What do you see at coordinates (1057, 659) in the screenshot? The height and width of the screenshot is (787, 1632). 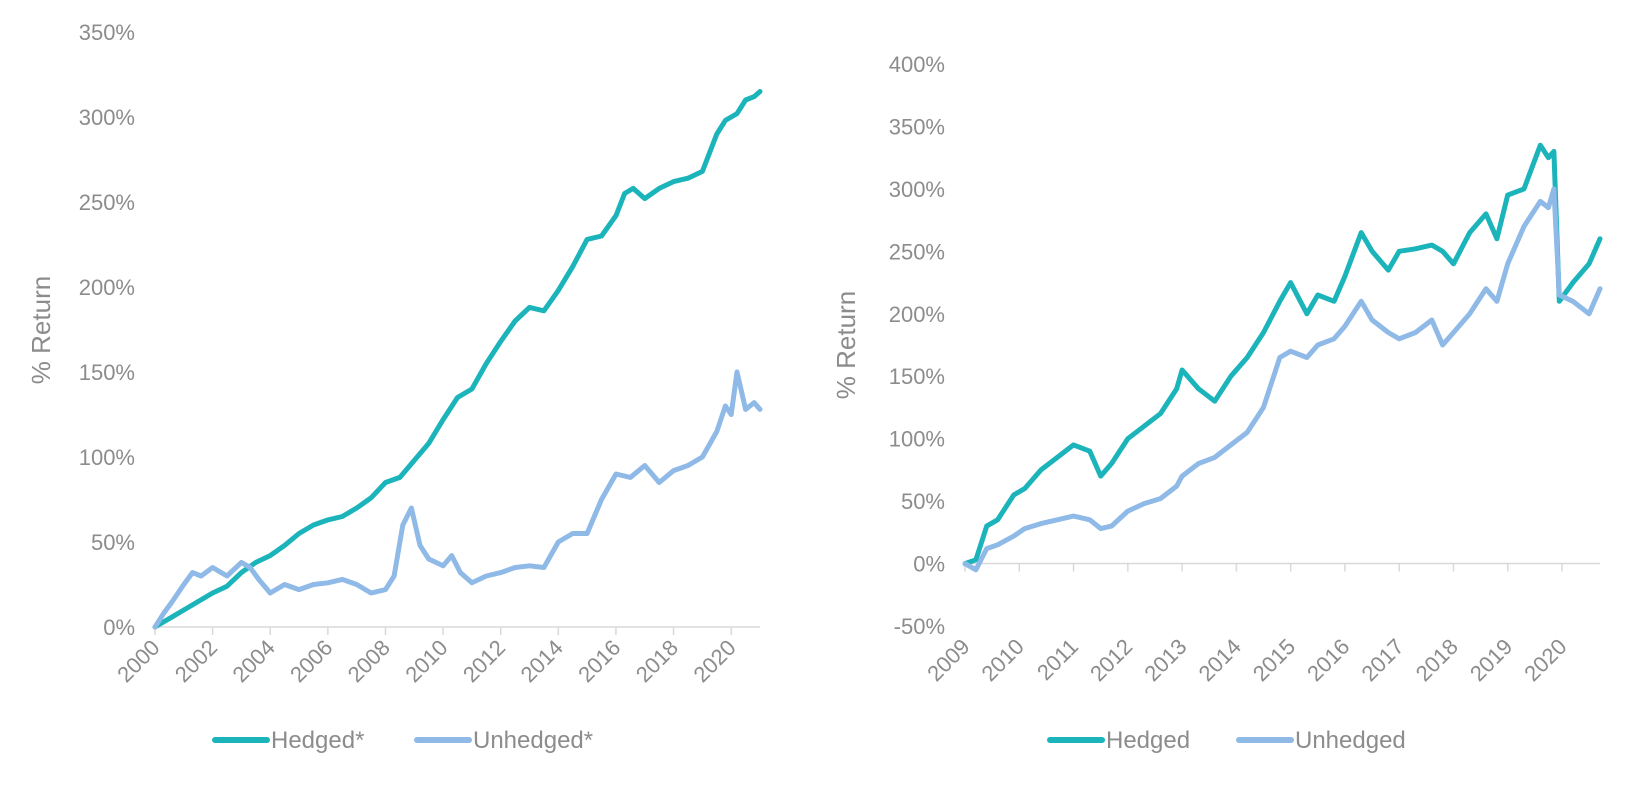 I see `x-tick-label: 2011` at bounding box center [1057, 659].